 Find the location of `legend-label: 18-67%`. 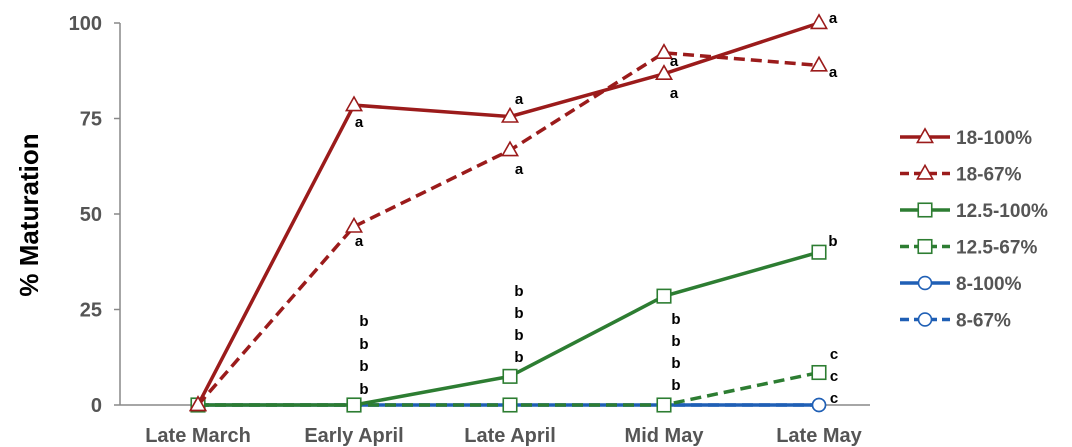

legend-label: 18-67% is located at coordinates (989, 175).